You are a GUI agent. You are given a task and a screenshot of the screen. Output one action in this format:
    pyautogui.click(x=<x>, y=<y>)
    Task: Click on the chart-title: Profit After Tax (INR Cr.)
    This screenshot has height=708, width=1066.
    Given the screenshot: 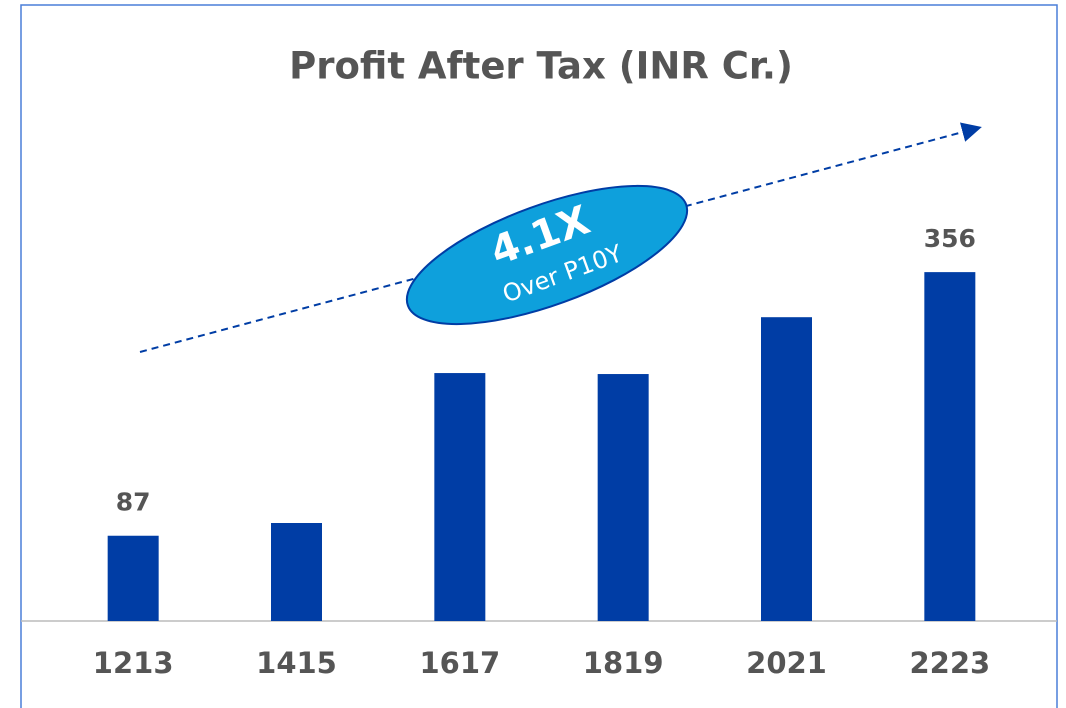 What is the action you would take?
    pyautogui.click(x=541, y=66)
    